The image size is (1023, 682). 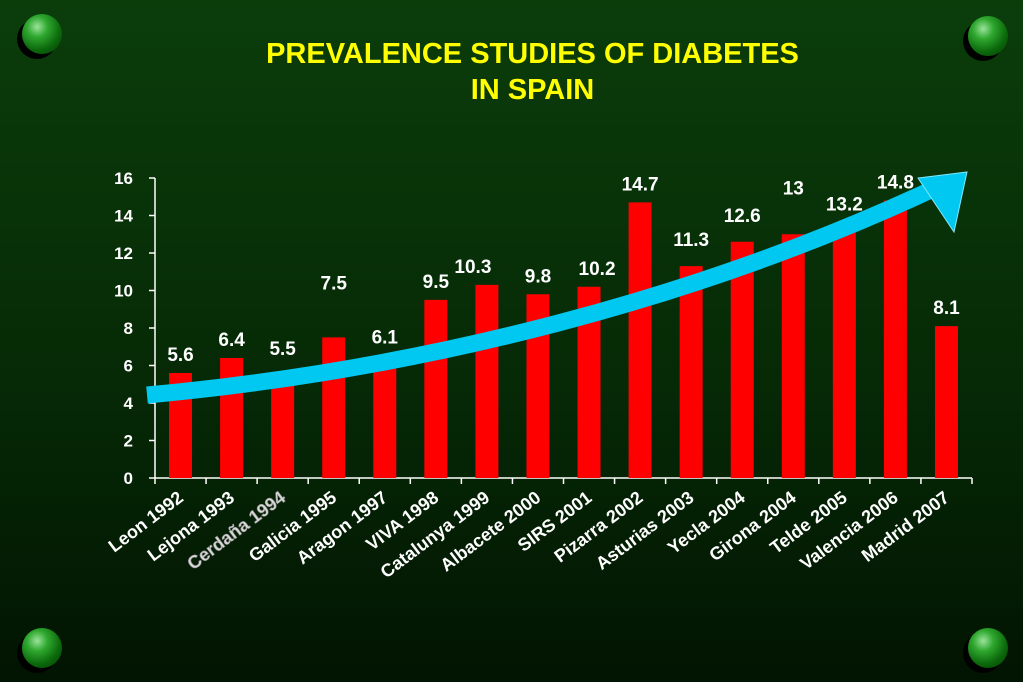 I want to click on chart-title: PREVALENCE STUDIES OF DIABETES IN SPAIN, so click(x=511, y=72).